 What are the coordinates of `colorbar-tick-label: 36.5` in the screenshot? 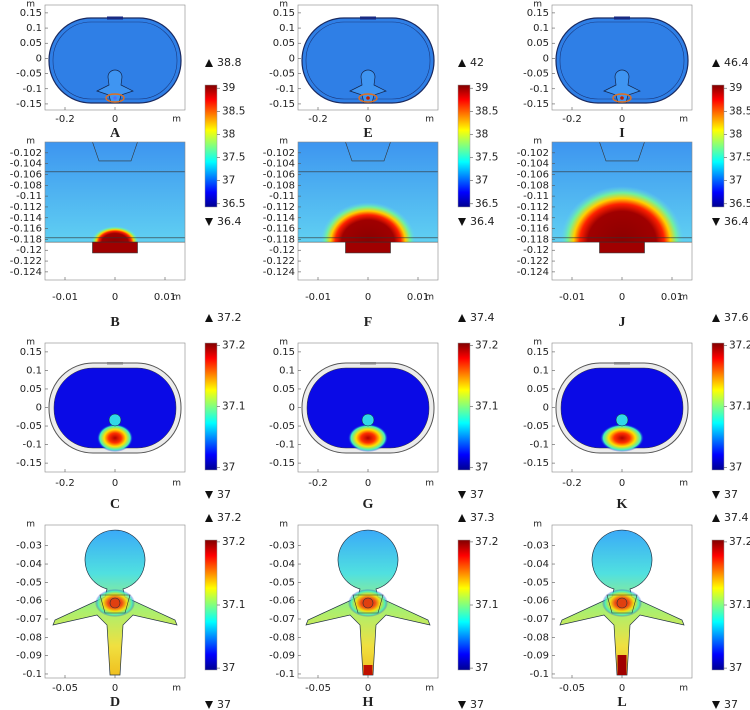 It's located at (486, 204).